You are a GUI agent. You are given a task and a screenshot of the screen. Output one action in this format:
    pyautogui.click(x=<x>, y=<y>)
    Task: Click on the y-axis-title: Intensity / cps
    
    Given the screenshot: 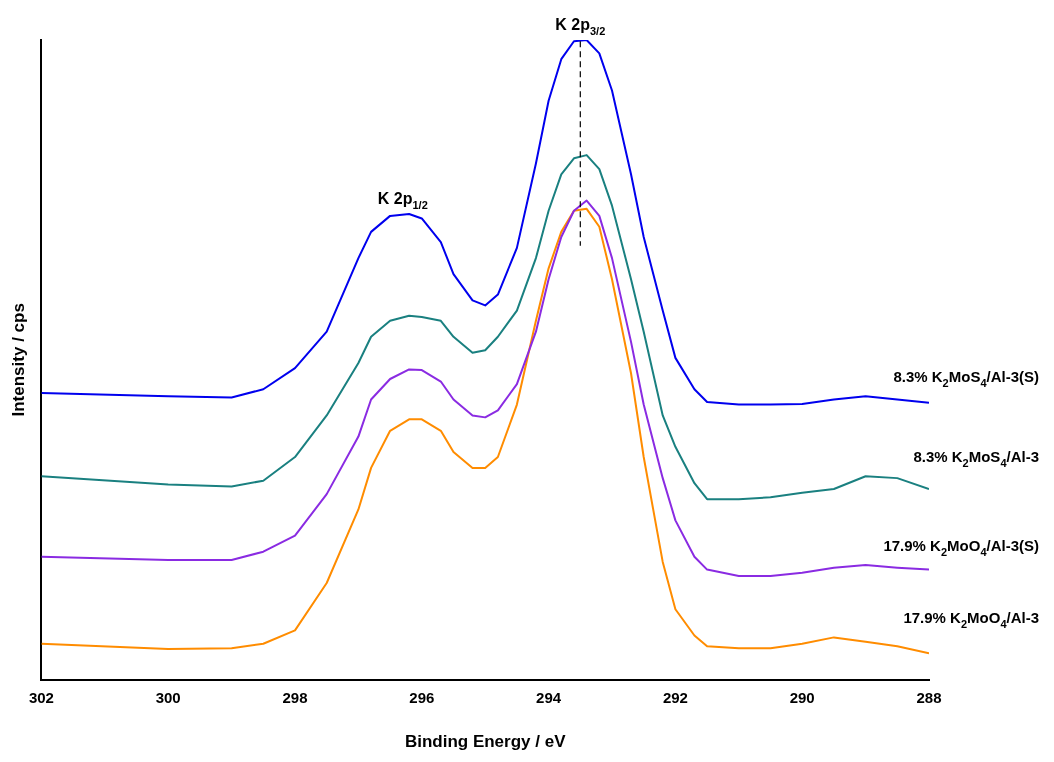 What is the action you would take?
    pyautogui.click(x=18, y=360)
    